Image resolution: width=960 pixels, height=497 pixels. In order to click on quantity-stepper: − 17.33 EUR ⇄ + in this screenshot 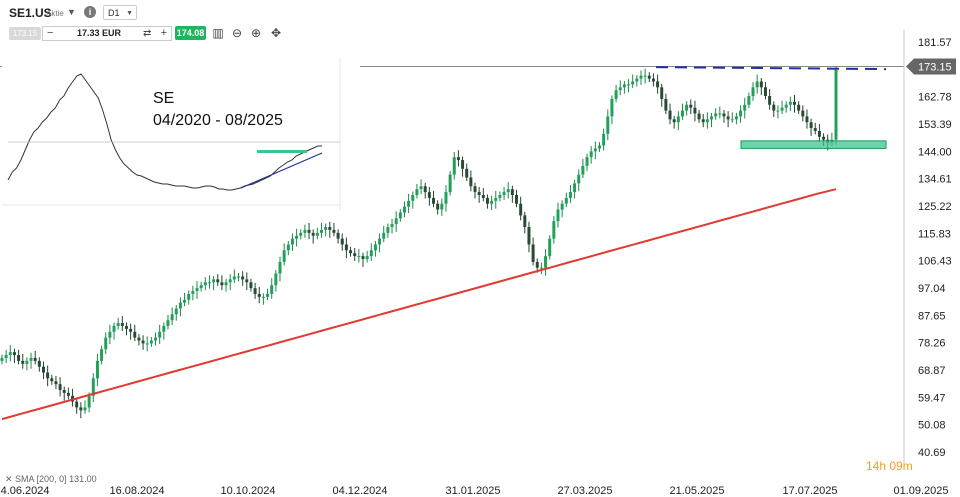, I will do `click(107, 33)`.